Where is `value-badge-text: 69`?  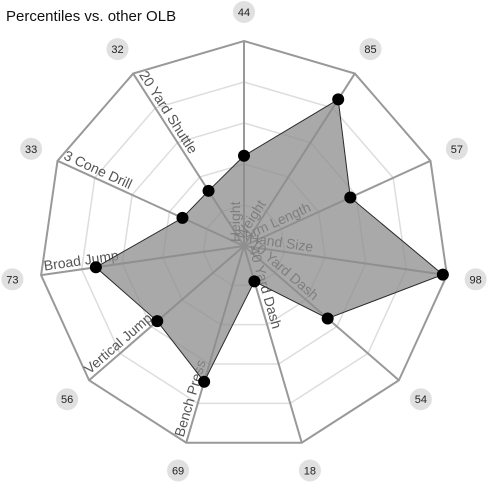 value-badge-text: 69 is located at coordinates (178, 472).